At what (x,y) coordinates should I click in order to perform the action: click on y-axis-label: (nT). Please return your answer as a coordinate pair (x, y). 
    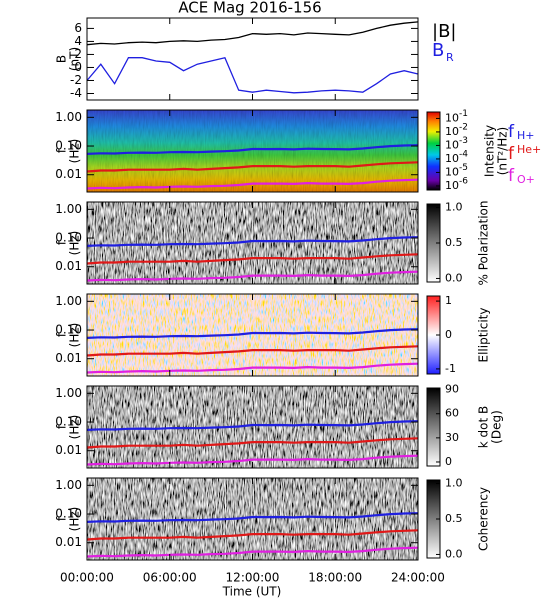
    Looking at the image, I should click on (75, 59).